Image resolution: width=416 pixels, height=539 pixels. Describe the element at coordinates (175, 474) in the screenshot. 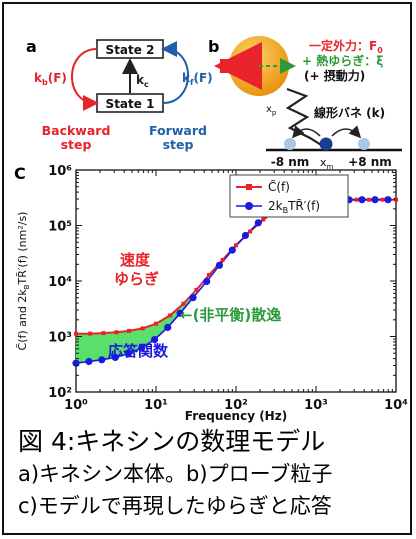

I see `caption-line-a-b: a)キネシン本体。b)プローブ粒子` at that location.